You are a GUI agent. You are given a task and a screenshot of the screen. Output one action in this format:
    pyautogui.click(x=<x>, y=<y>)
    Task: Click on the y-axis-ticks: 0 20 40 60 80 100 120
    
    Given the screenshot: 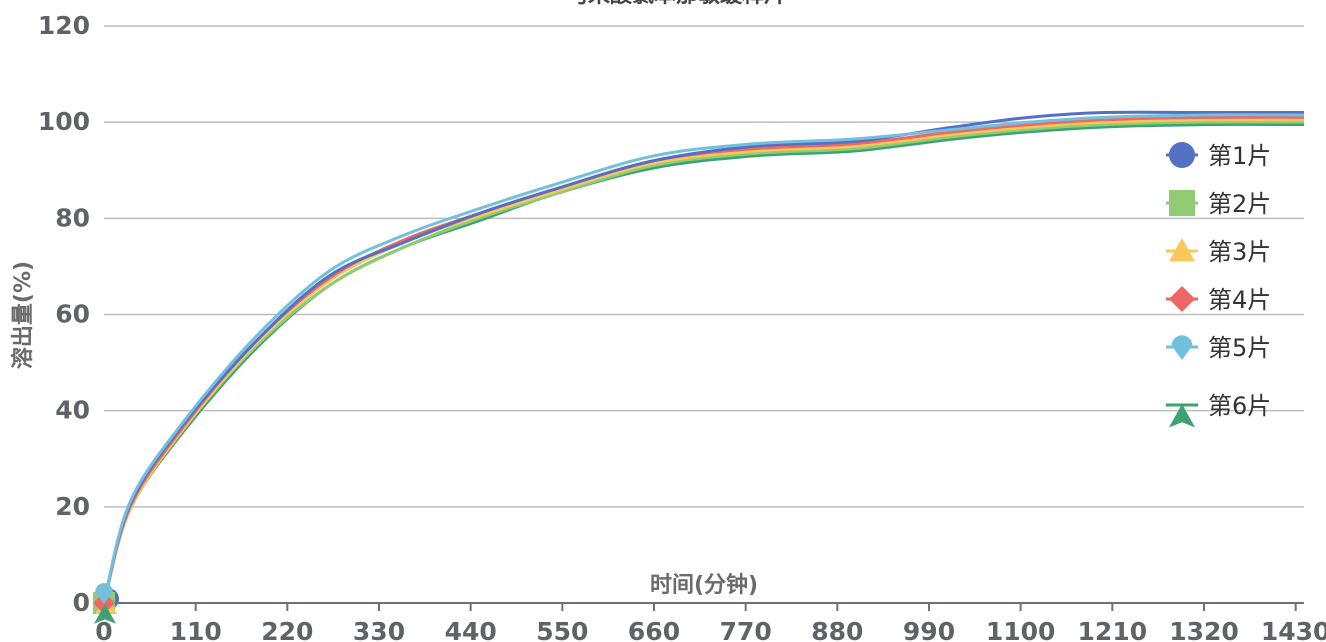 What is the action you would take?
    pyautogui.click(x=64, y=314)
    